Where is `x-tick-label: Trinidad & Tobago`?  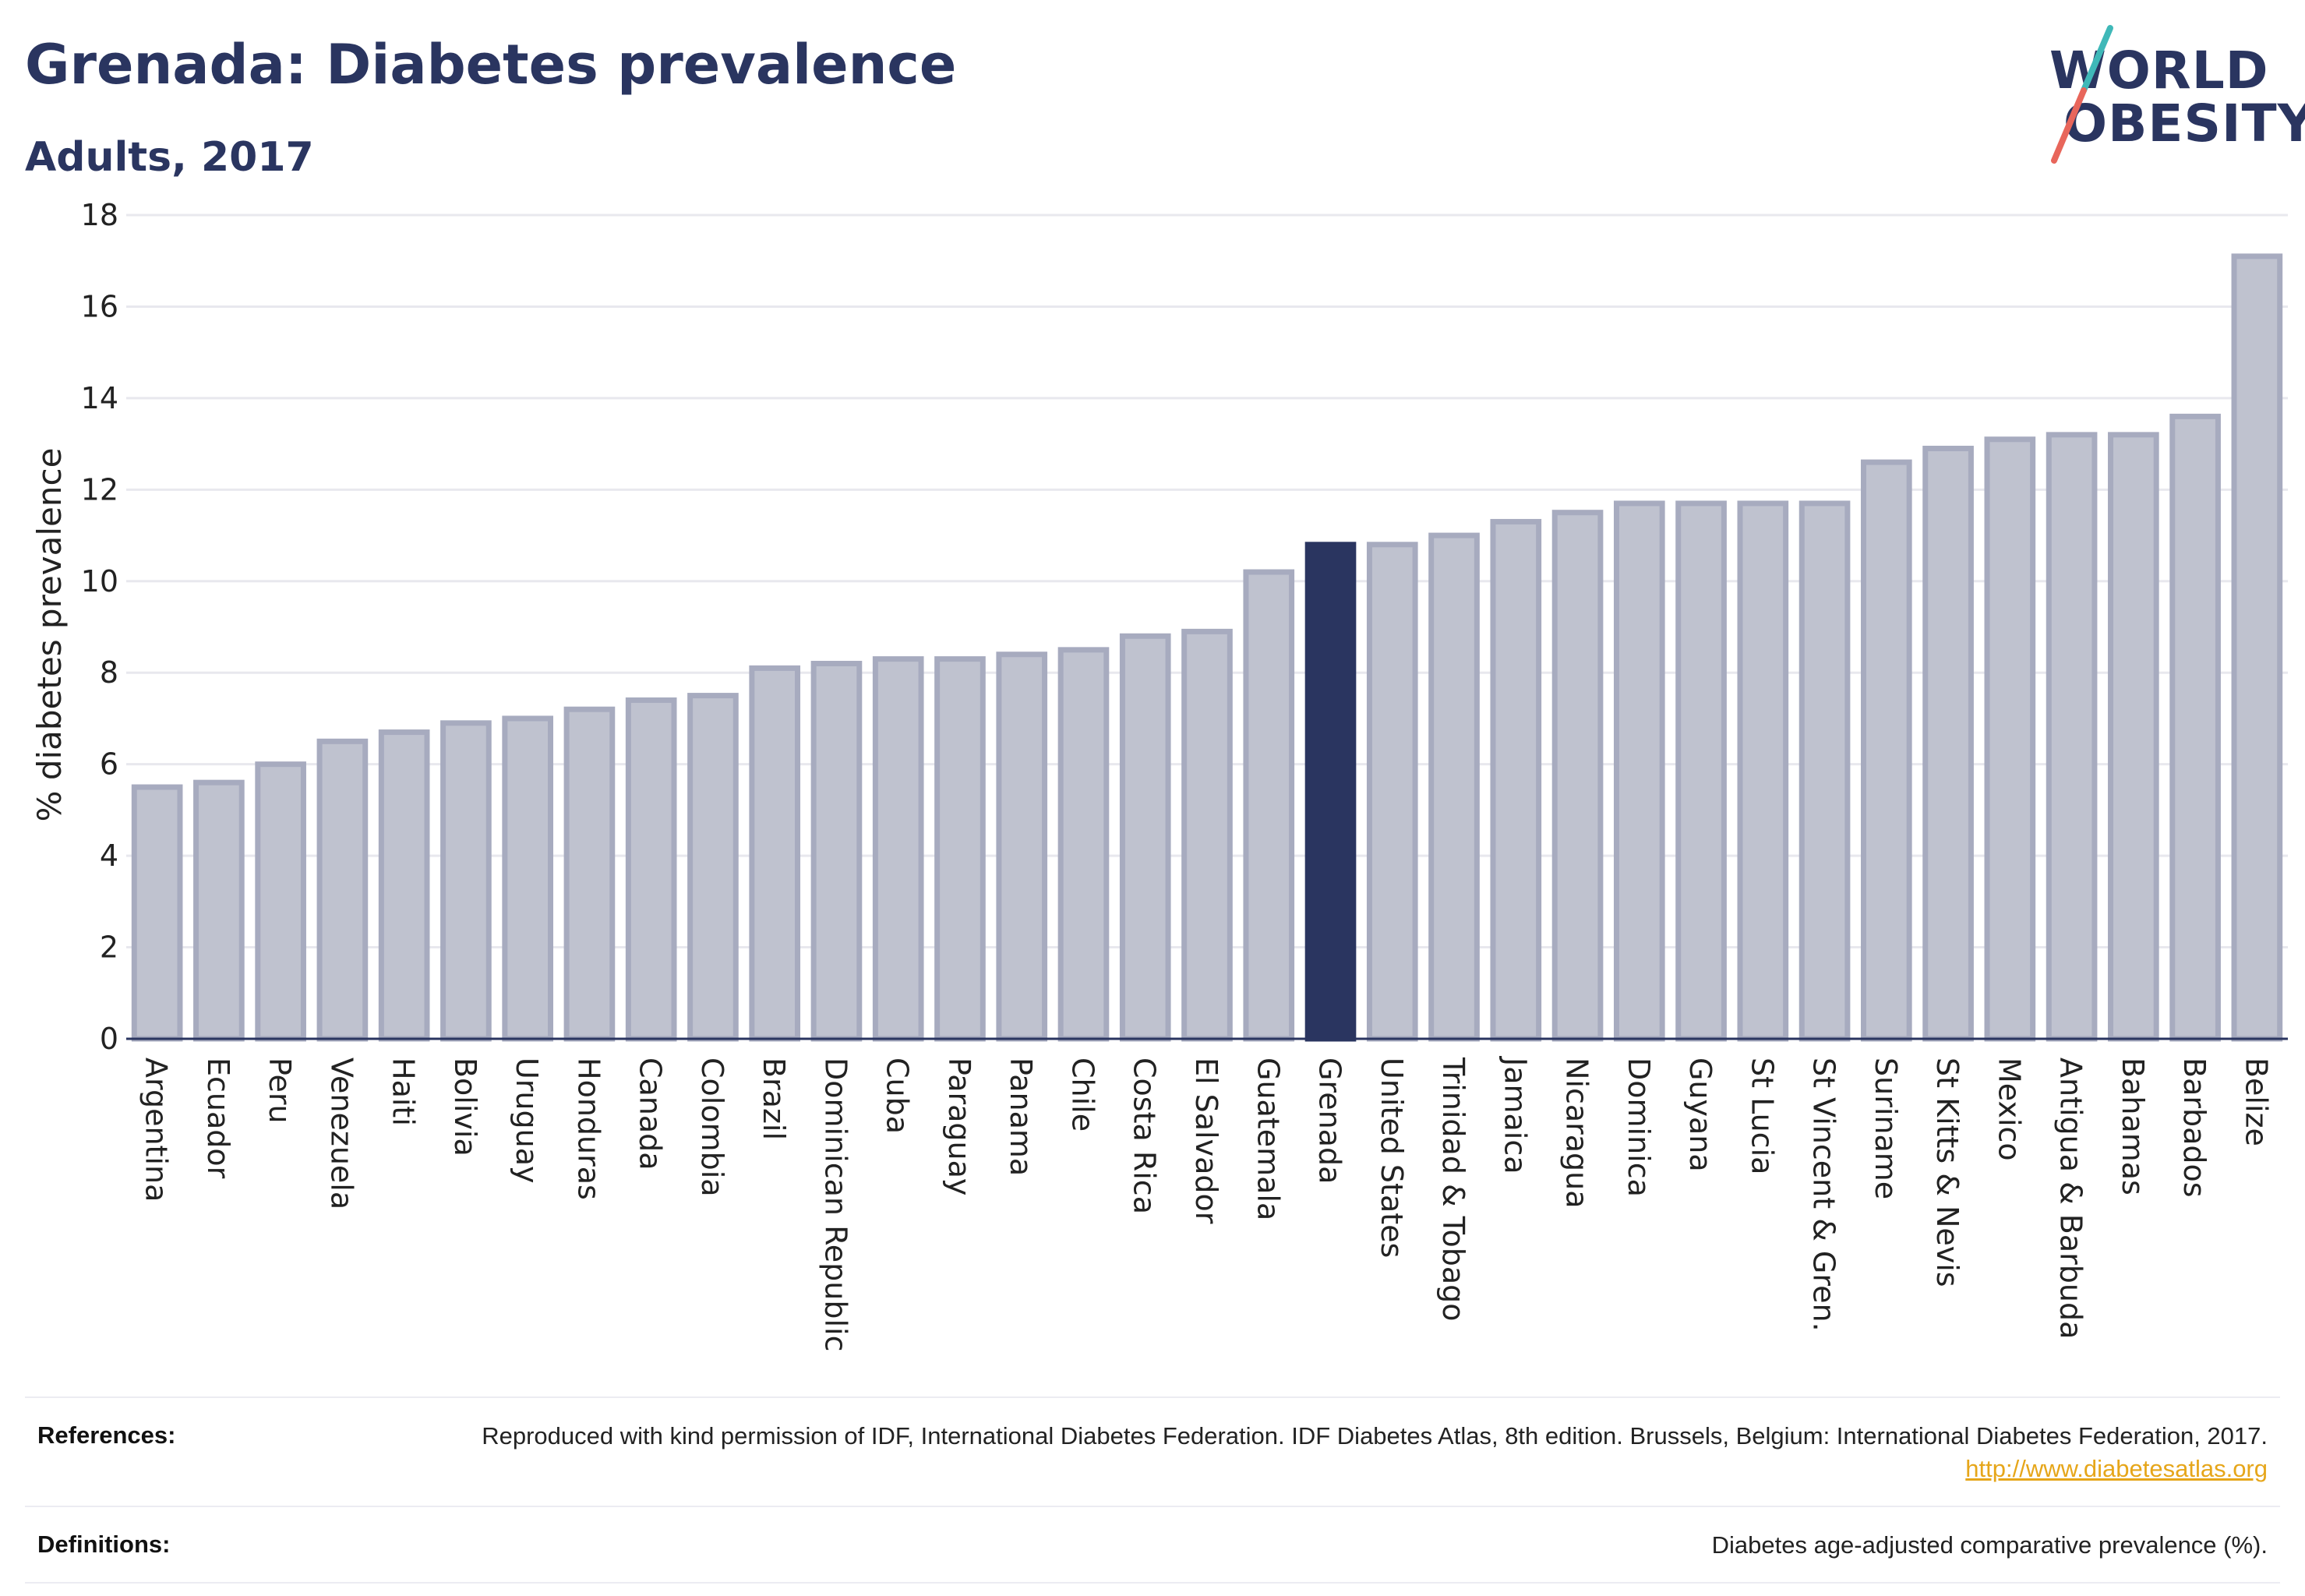
x-tick-label: Trinidad & Tobago is located at coordinates (1453, 1189).